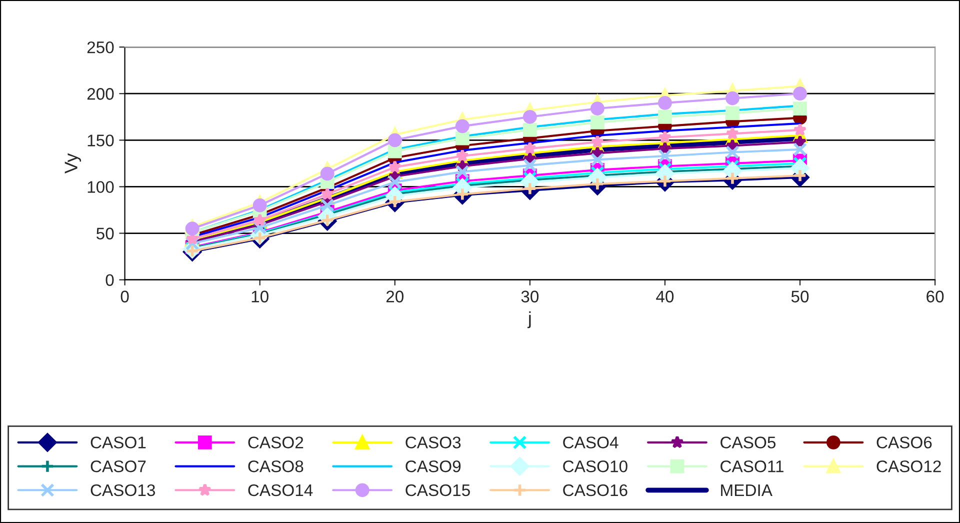 This screenshot has width=960, height=523. I want to click on y-tick-label: 100, so click(101, 187).